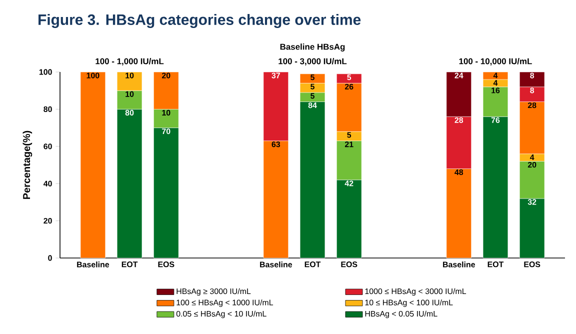  I want to click on y-axis-title: Percentage(%), so click(27, 164).